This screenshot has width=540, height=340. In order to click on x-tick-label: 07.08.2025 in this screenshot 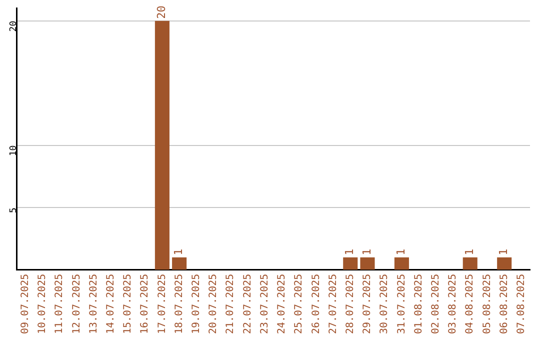, I will do `click(522, 304)`.